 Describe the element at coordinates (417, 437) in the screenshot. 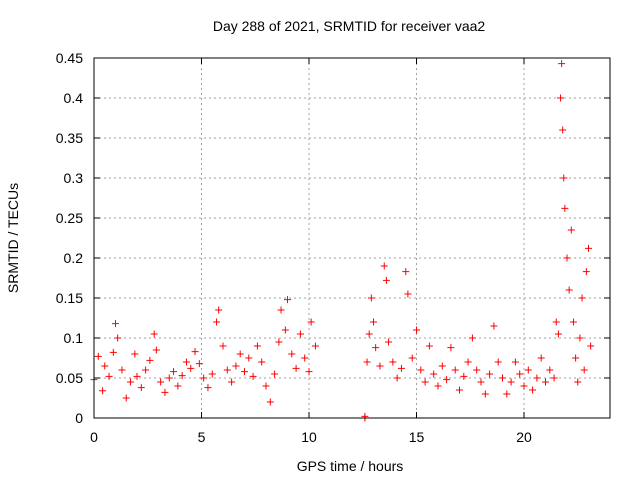

I see `x-tick-label: 15` at that location.